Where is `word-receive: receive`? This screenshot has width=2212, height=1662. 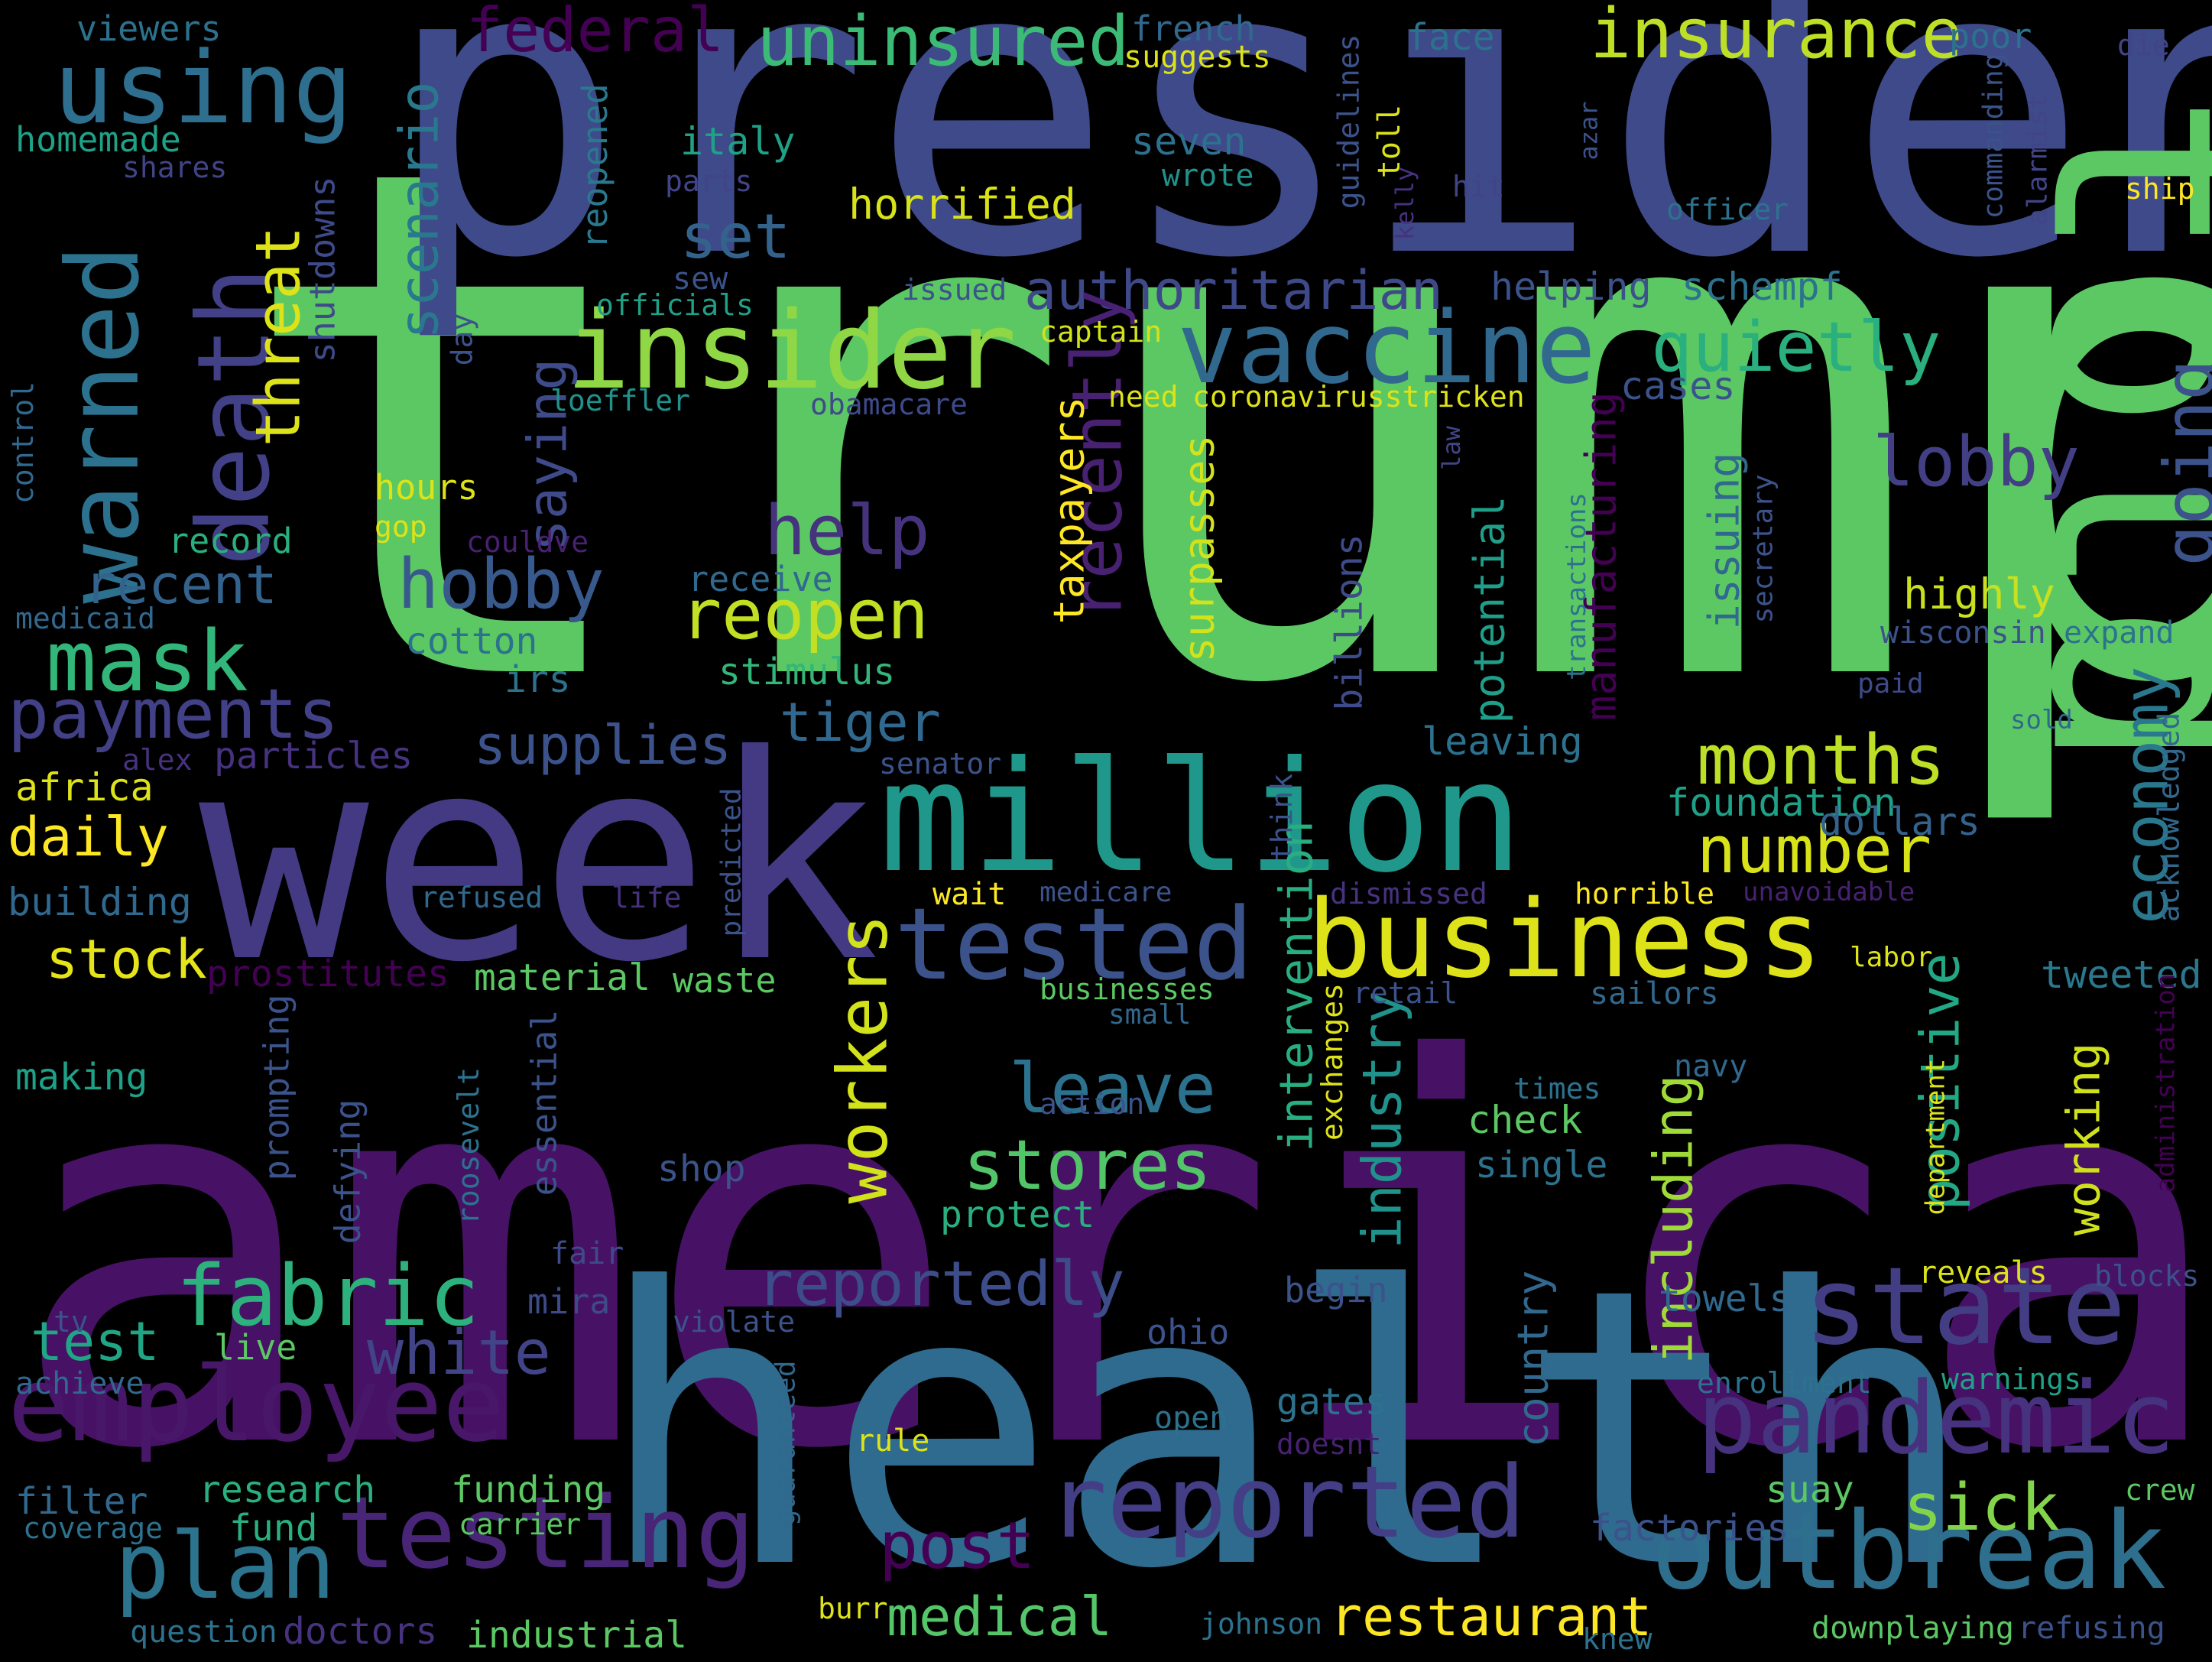
word-receive: receive is located at coordinates (760, 579).